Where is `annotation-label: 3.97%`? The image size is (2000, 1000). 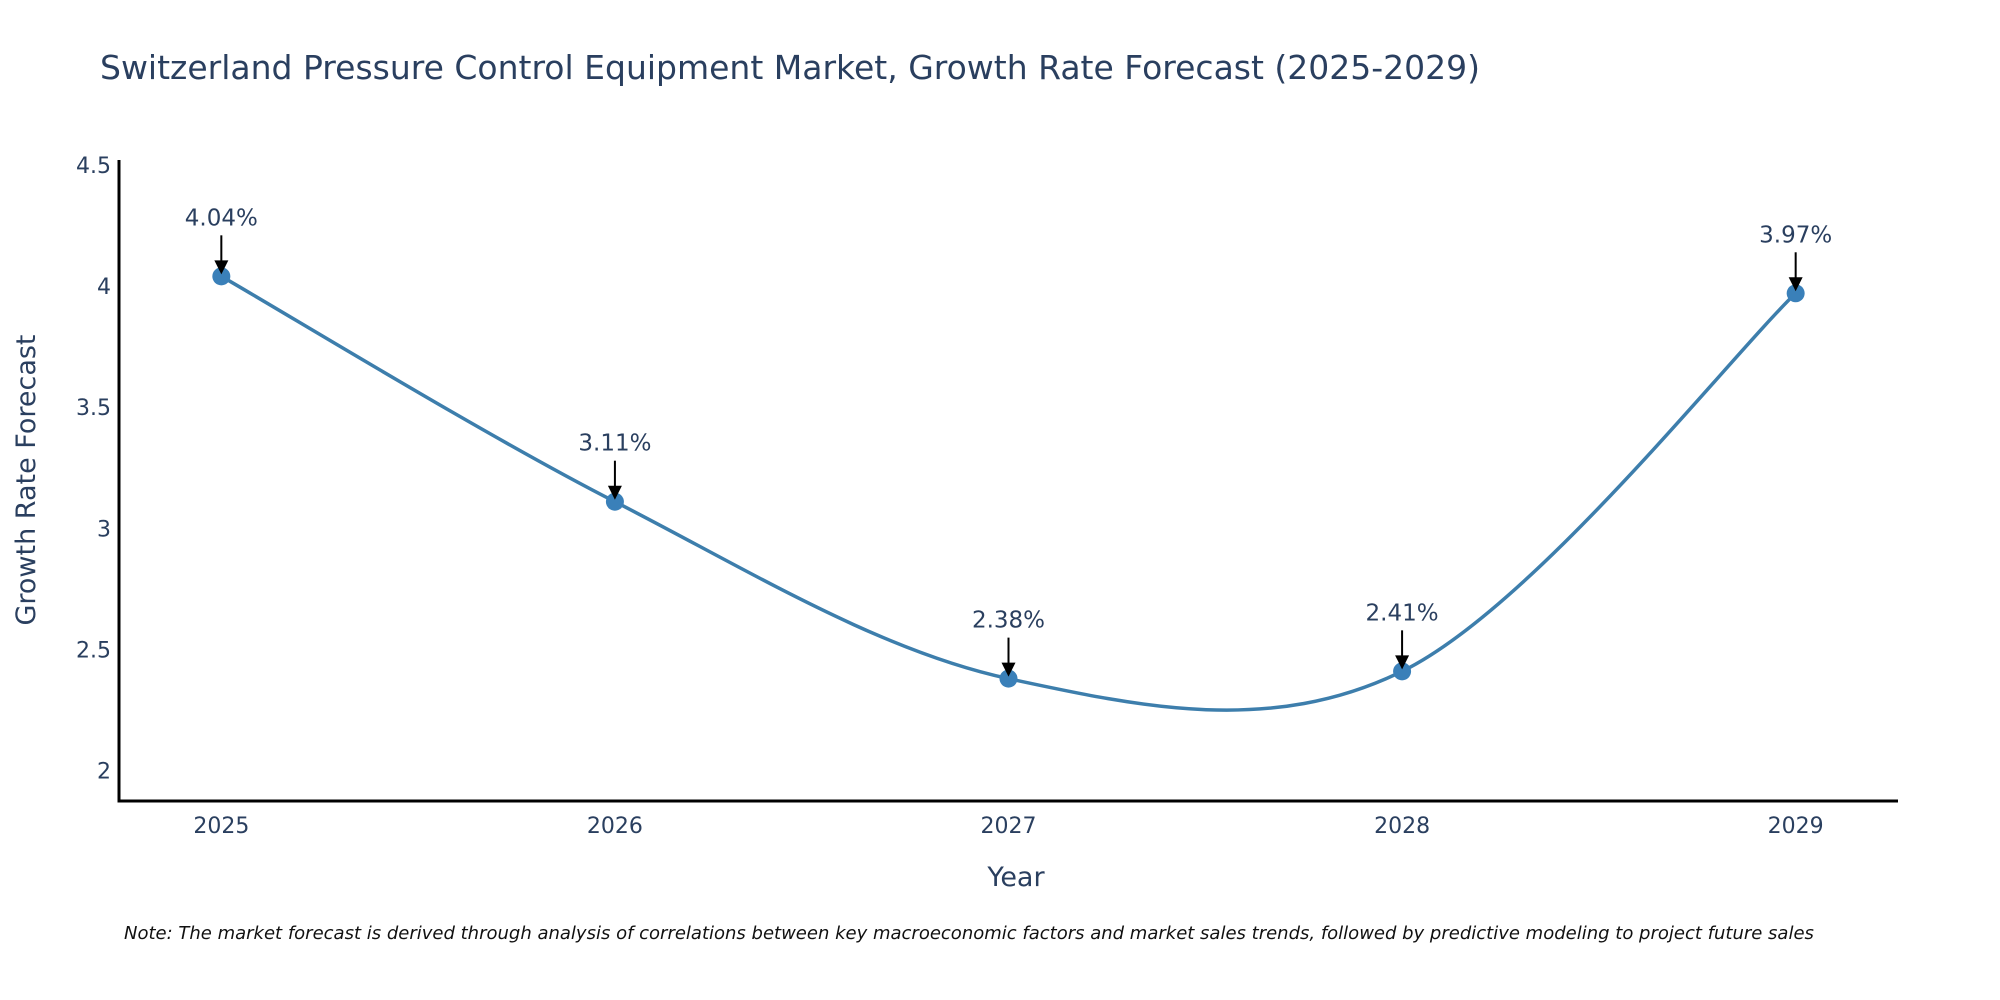 annotation-label: 3.97% is located at coordinates (1795, 235).